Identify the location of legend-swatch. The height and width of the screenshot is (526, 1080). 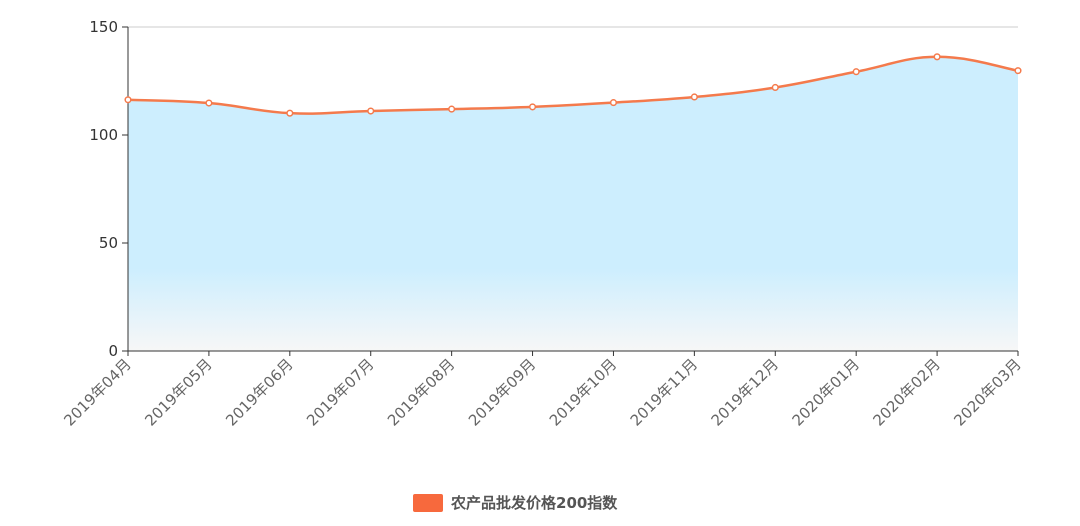
(428, 503).